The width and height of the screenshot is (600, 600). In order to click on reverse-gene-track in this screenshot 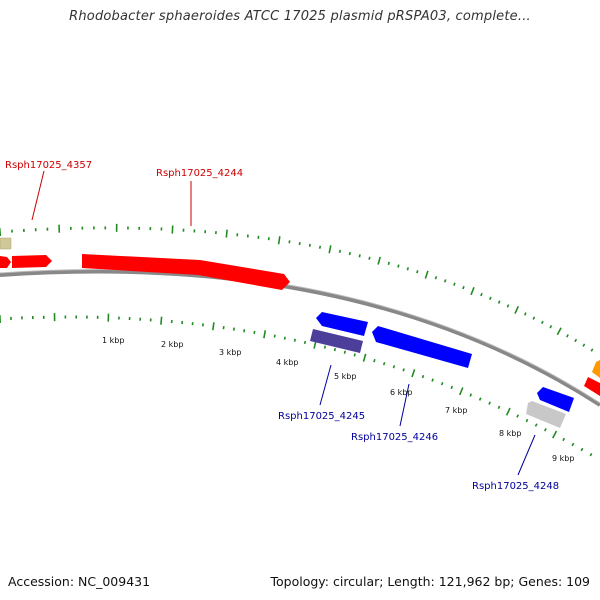, I will do `click(442, 370)`.